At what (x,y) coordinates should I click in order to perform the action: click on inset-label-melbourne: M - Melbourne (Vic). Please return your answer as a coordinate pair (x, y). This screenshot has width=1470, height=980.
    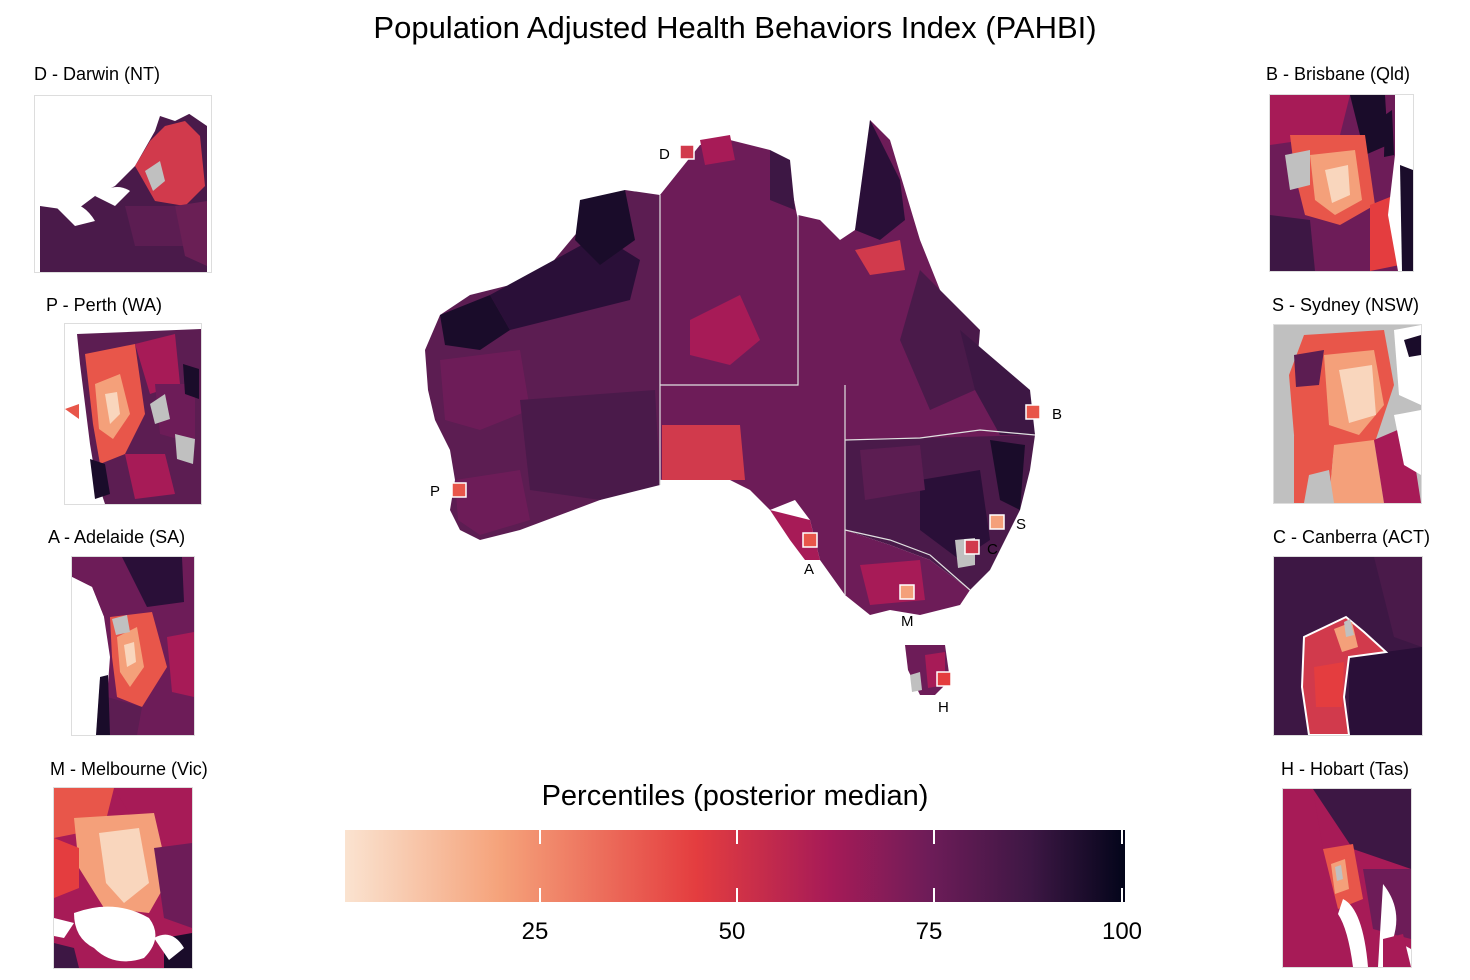
    Looking at the image, I should click on (129, 769).